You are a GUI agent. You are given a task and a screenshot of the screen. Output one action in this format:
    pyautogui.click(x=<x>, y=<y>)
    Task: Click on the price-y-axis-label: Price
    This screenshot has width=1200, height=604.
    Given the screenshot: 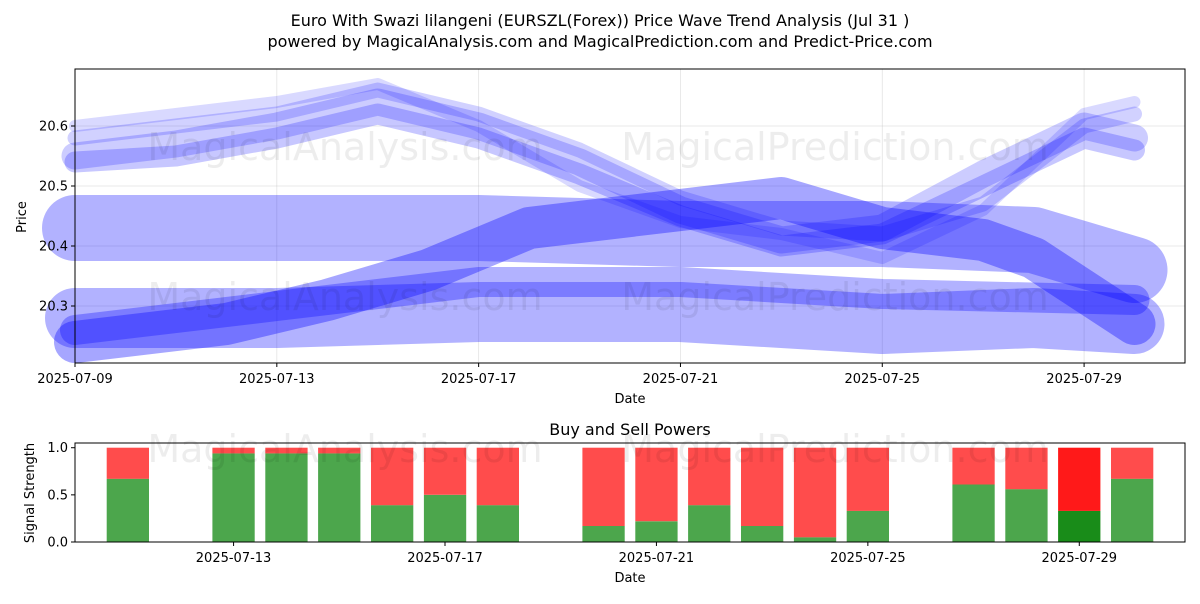 What is the action you would take?
    pyautogui.click(x=22, y=217)
    